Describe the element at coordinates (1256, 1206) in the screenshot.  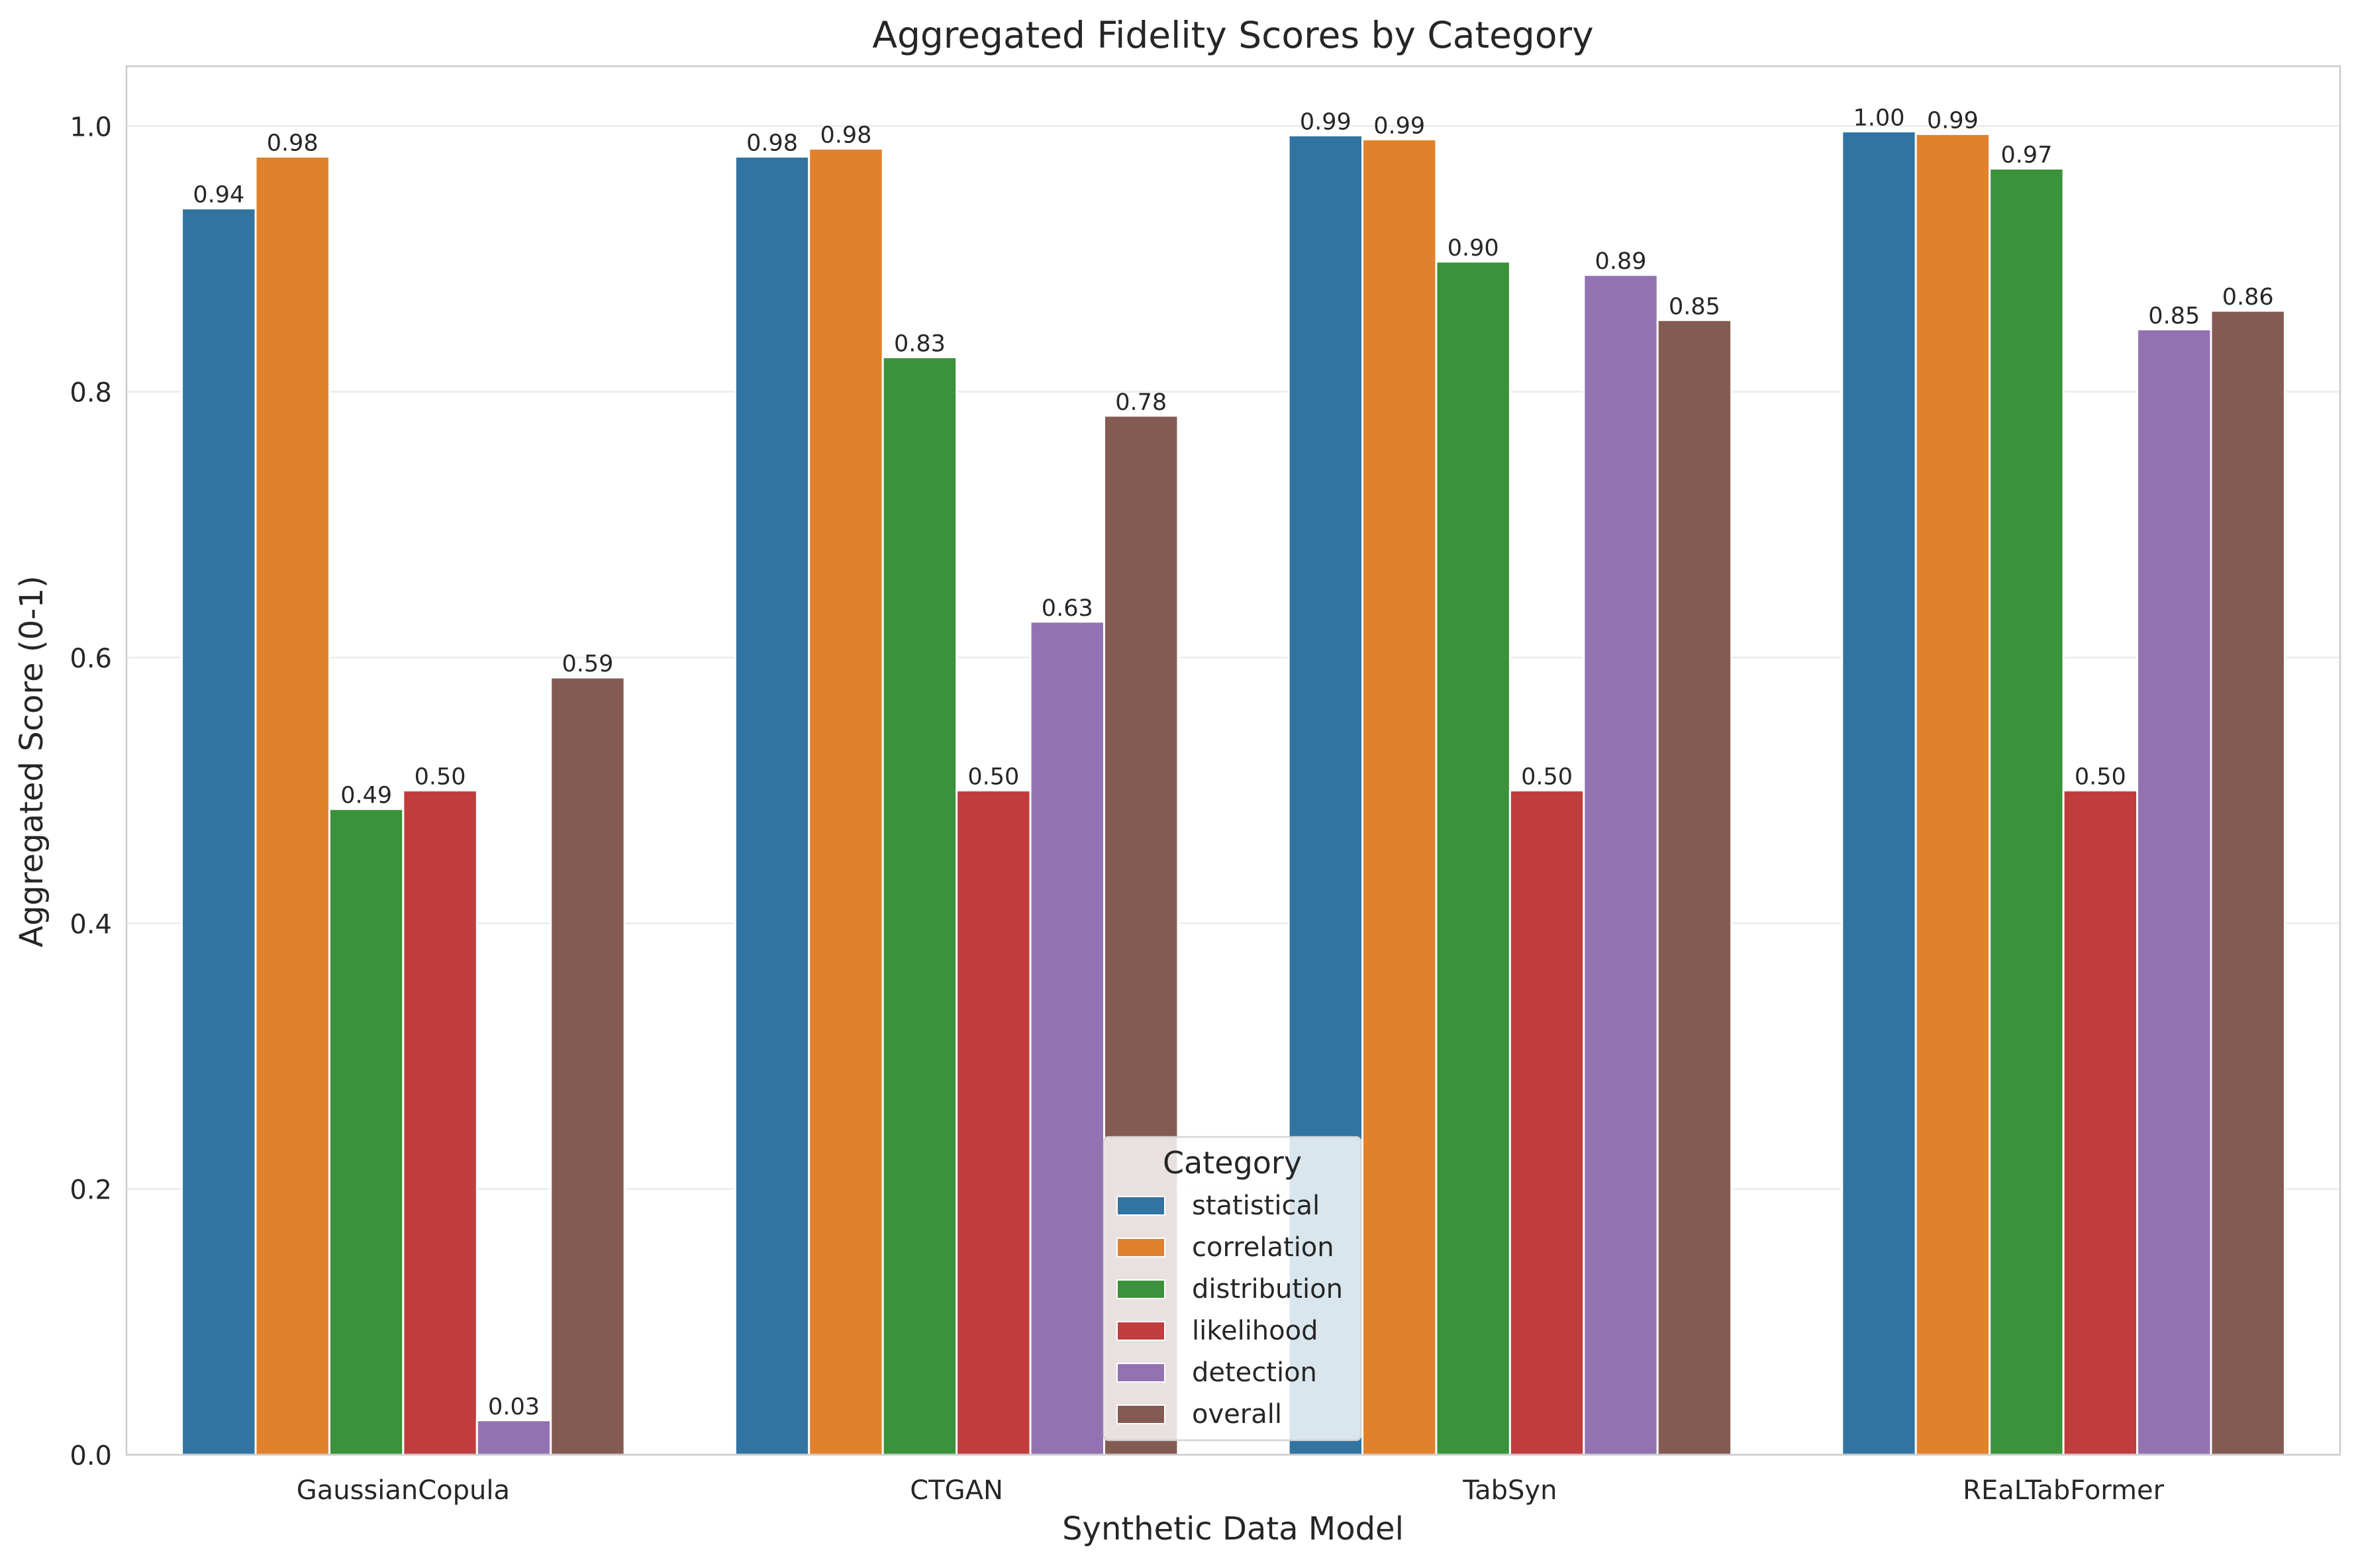
I see `legend-label-statistical: statistical` at that location.